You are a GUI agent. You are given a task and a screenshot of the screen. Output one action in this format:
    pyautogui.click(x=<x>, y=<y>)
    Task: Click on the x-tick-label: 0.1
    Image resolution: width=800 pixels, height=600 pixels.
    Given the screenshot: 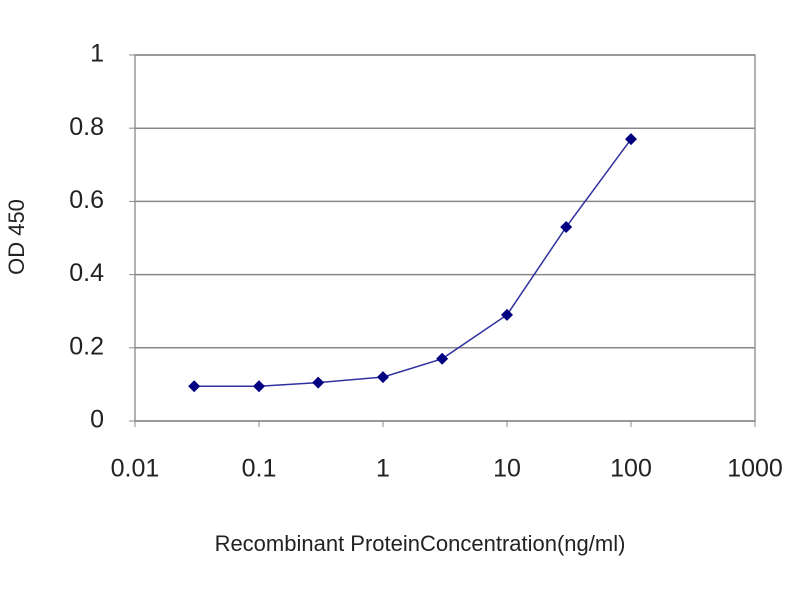 What is the action you would take?
    pyautogui.click(x=259, y=469)
    